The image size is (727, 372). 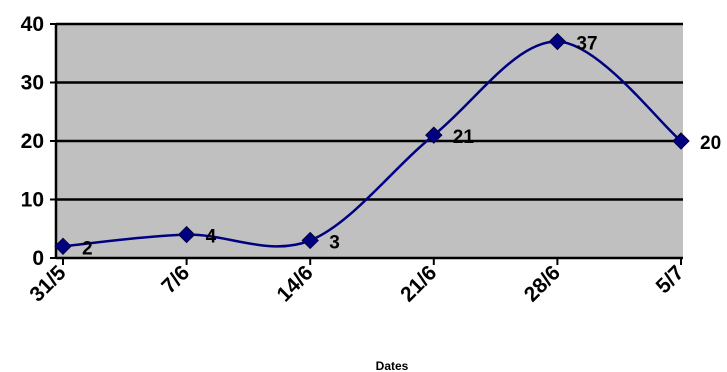 What do you see at coordinates (32, 200) in the screenshot?
I see `y-tick-label: 10` at bounding box center [32, 200].